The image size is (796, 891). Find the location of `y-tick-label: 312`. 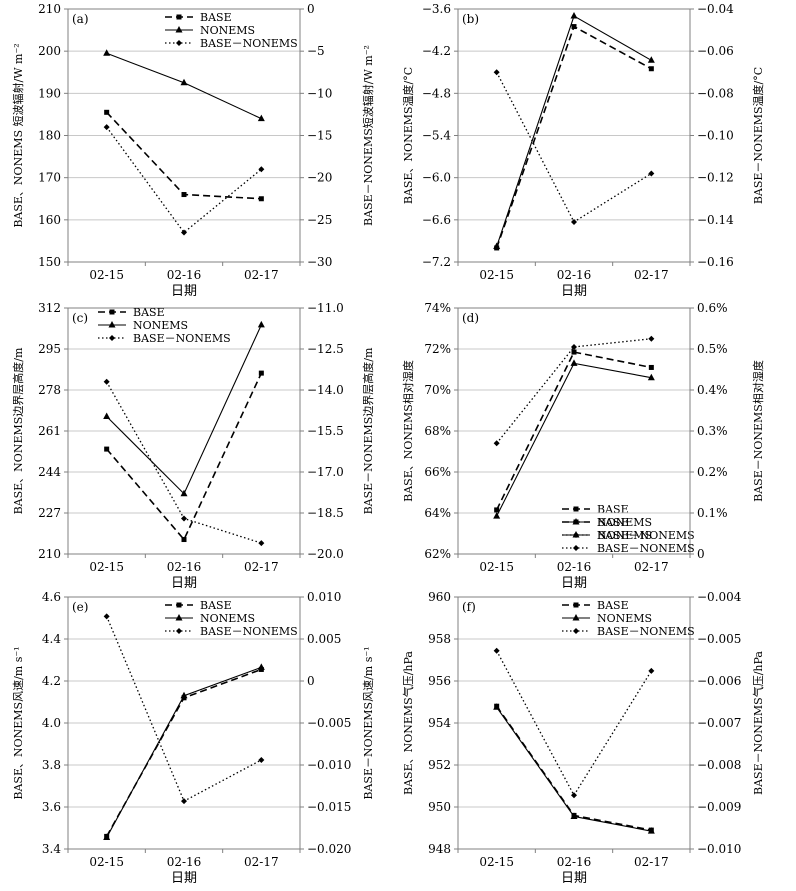

y-tick-label: 312 is located at coordinates (49, 308).